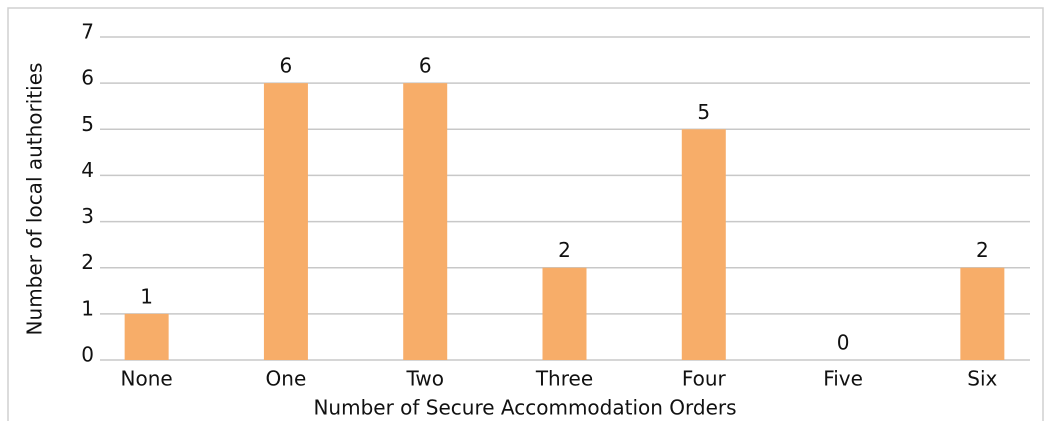  What do you see at coordinates (564, 379) in the screenshot?
I see `x-tick-label: Three` at bounding box center [564, 379].